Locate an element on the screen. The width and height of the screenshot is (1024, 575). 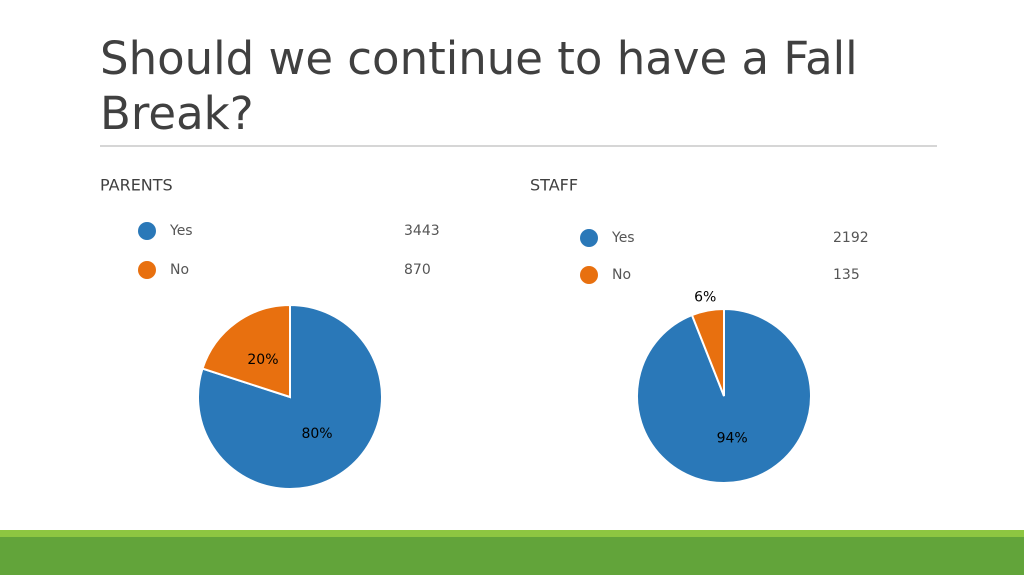
slice-label: 94% is located at coordinates (732, 439).